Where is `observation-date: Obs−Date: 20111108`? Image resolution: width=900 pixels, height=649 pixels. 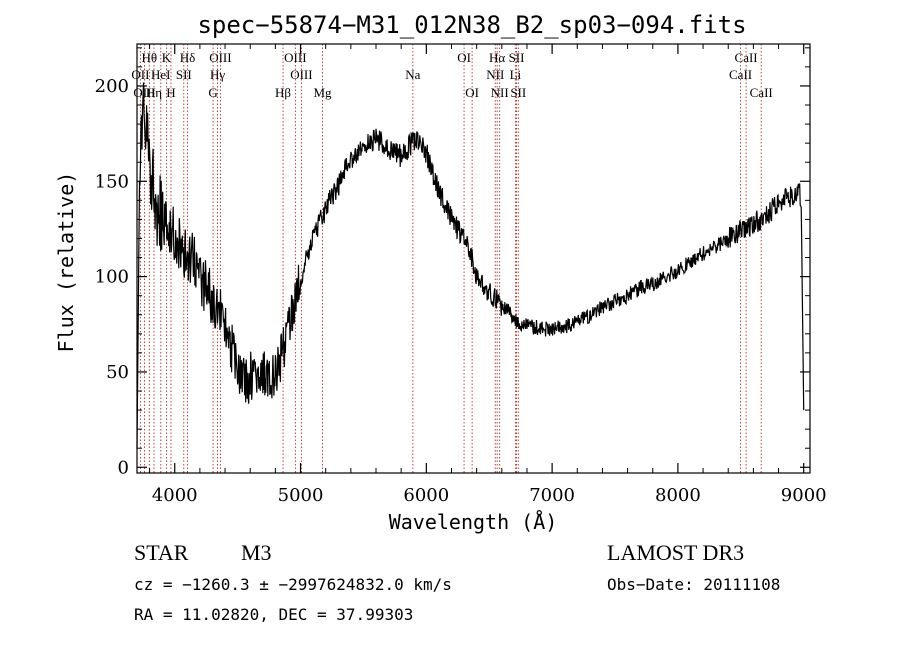
observation-date: Obs−Date: 20111108 is located at coordinates (694, 584).